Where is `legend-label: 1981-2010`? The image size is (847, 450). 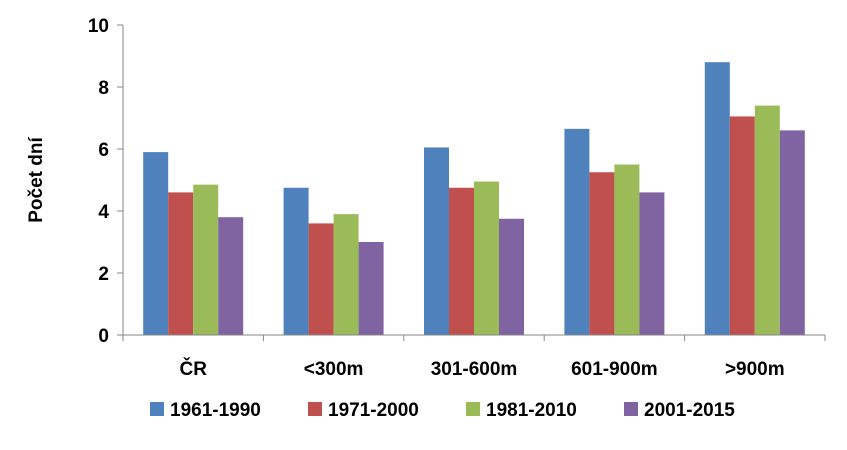 legend-label: 1981-2010 is located at coordinates (531, 410).